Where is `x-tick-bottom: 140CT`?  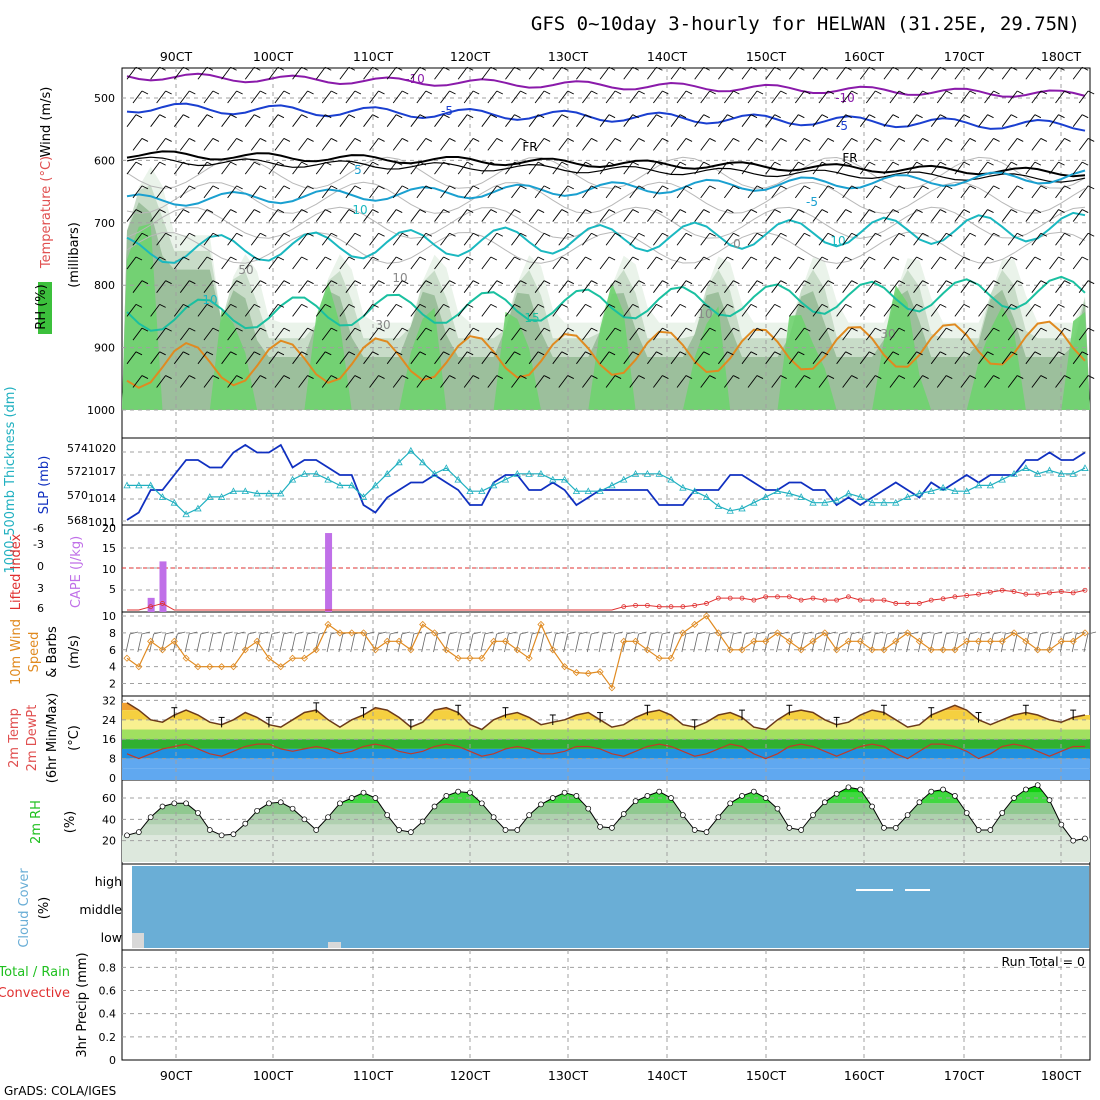 x-tick-bottom: 140CT is located at coordinates (667, 1075).